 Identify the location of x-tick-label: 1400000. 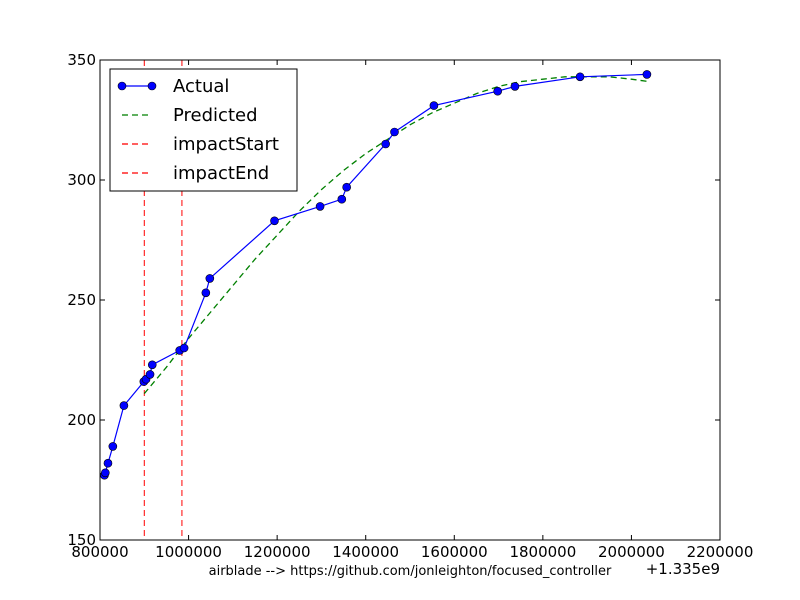
(365, 552).